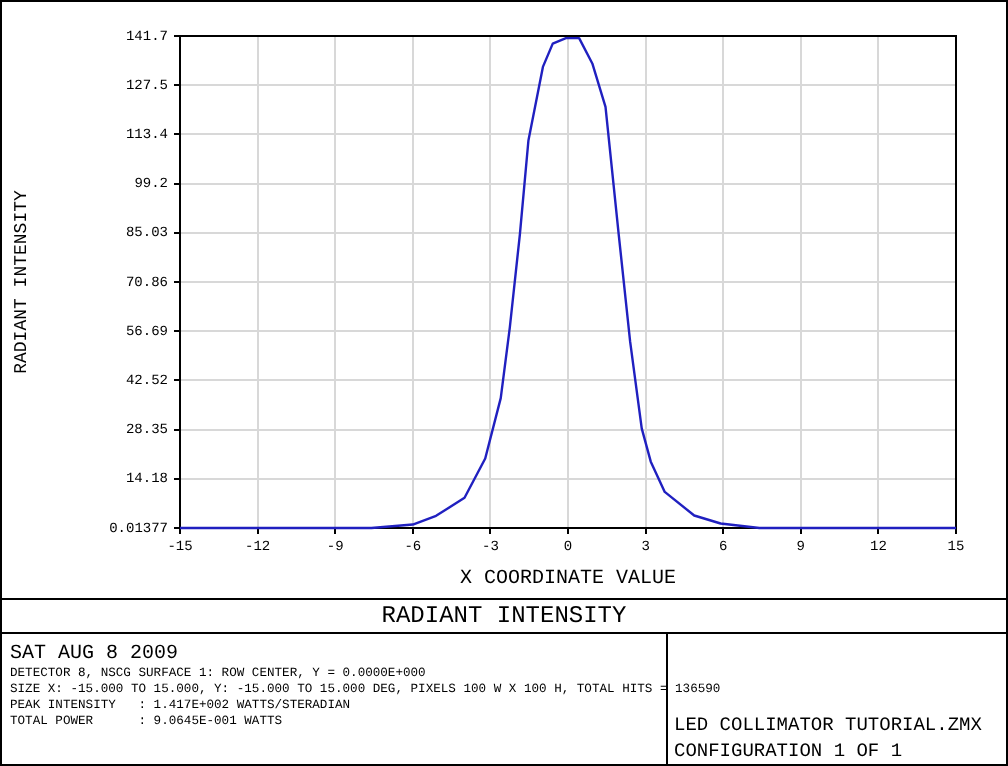  What do you see at coordinates (504, 617) in the screenshot?
I see `text: RADIANT INTENSITY` at bounding box center [504, 617].